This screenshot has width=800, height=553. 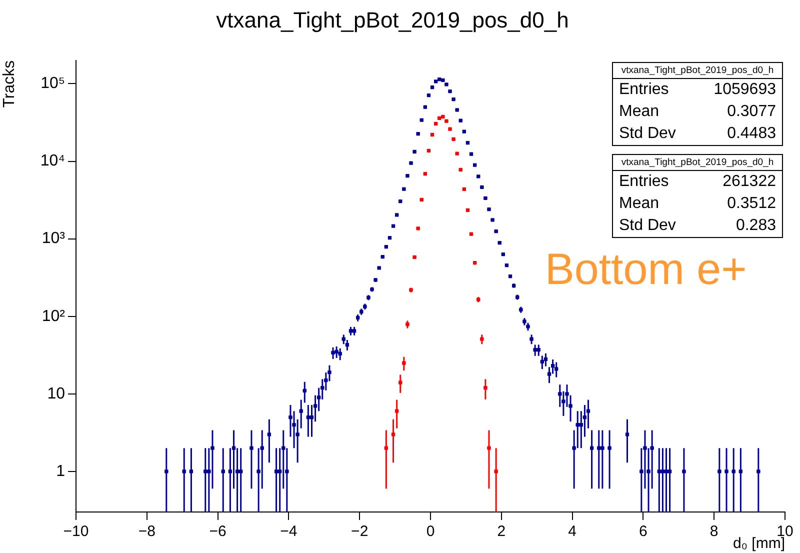 I want to click on x-tick-label: −6, so click(x=217, y=531).